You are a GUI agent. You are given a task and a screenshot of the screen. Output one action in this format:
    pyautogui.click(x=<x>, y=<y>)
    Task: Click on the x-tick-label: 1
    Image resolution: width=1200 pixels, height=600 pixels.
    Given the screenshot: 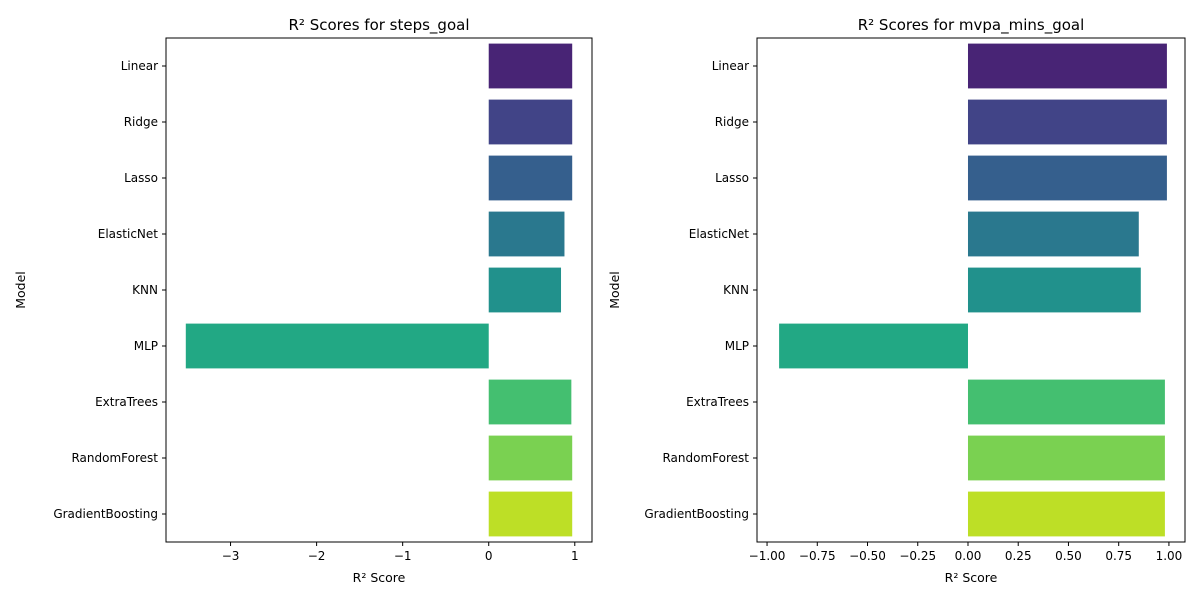 What is the action you would take?
    pyautogui.click(x=575, y=556)
    